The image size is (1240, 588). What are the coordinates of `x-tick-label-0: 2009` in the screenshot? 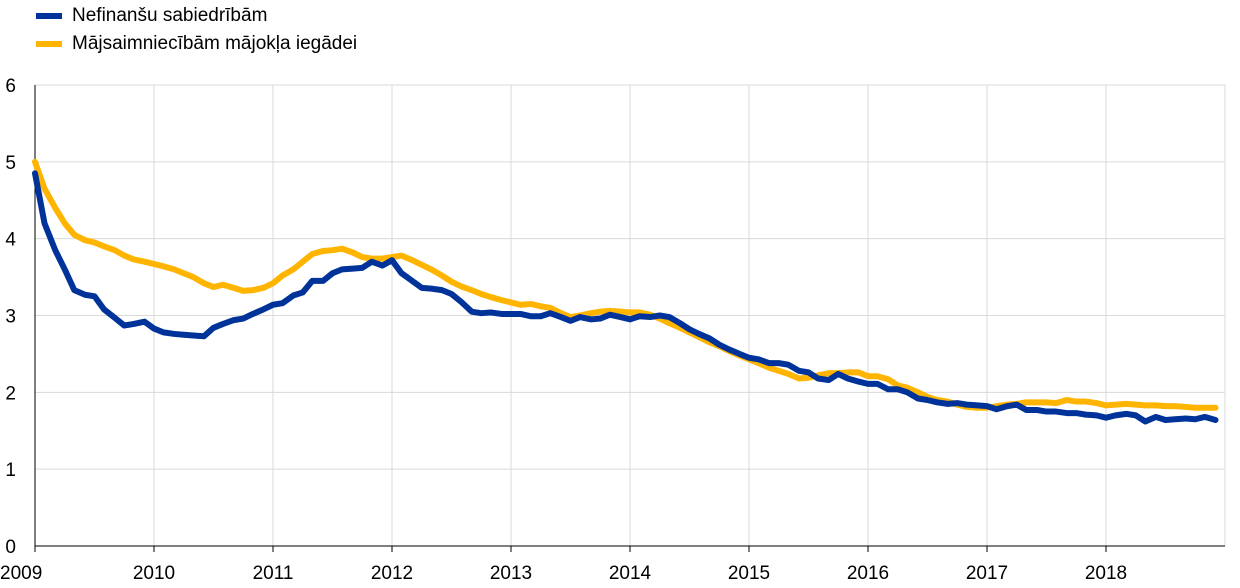 It's located at (21, 573).